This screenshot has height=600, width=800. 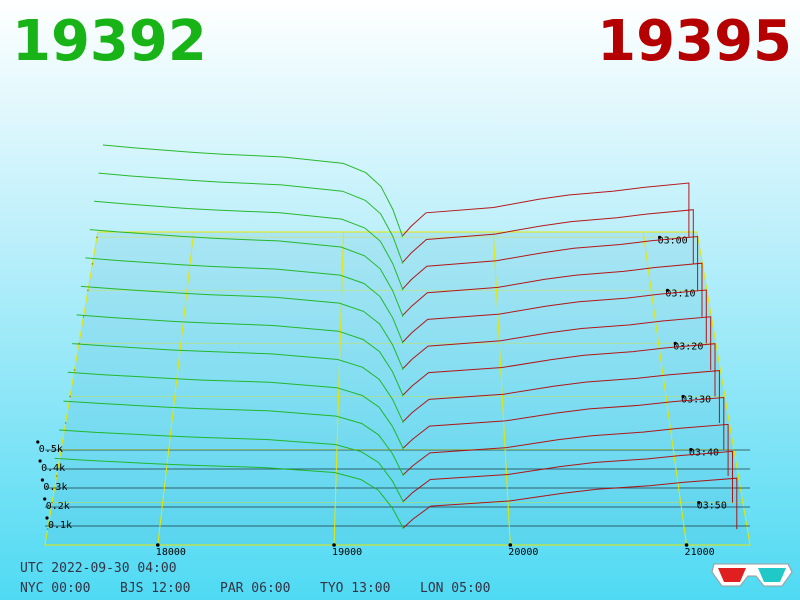 What do you see at coordinates (347, 552) in the screenshot?
I see `price-tick-label: 19000` at bounding box center [347, 552].